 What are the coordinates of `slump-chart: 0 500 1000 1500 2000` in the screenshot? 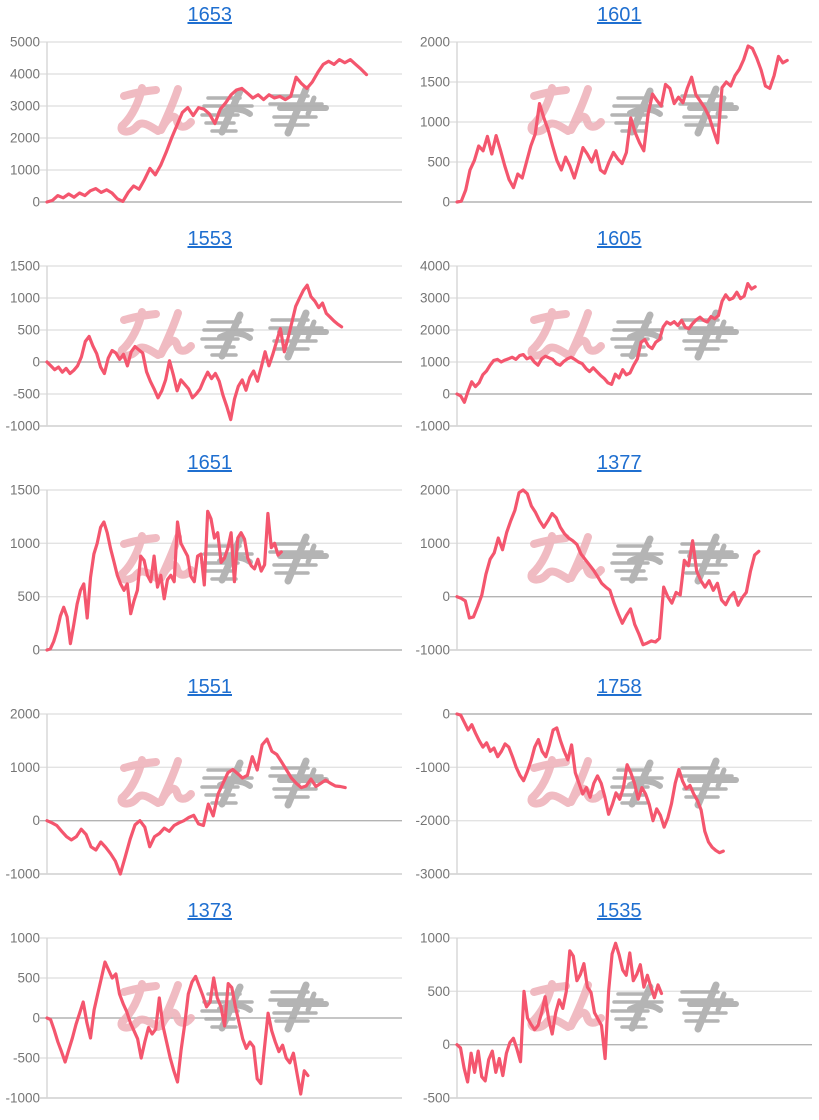 It's located at (615, 122).